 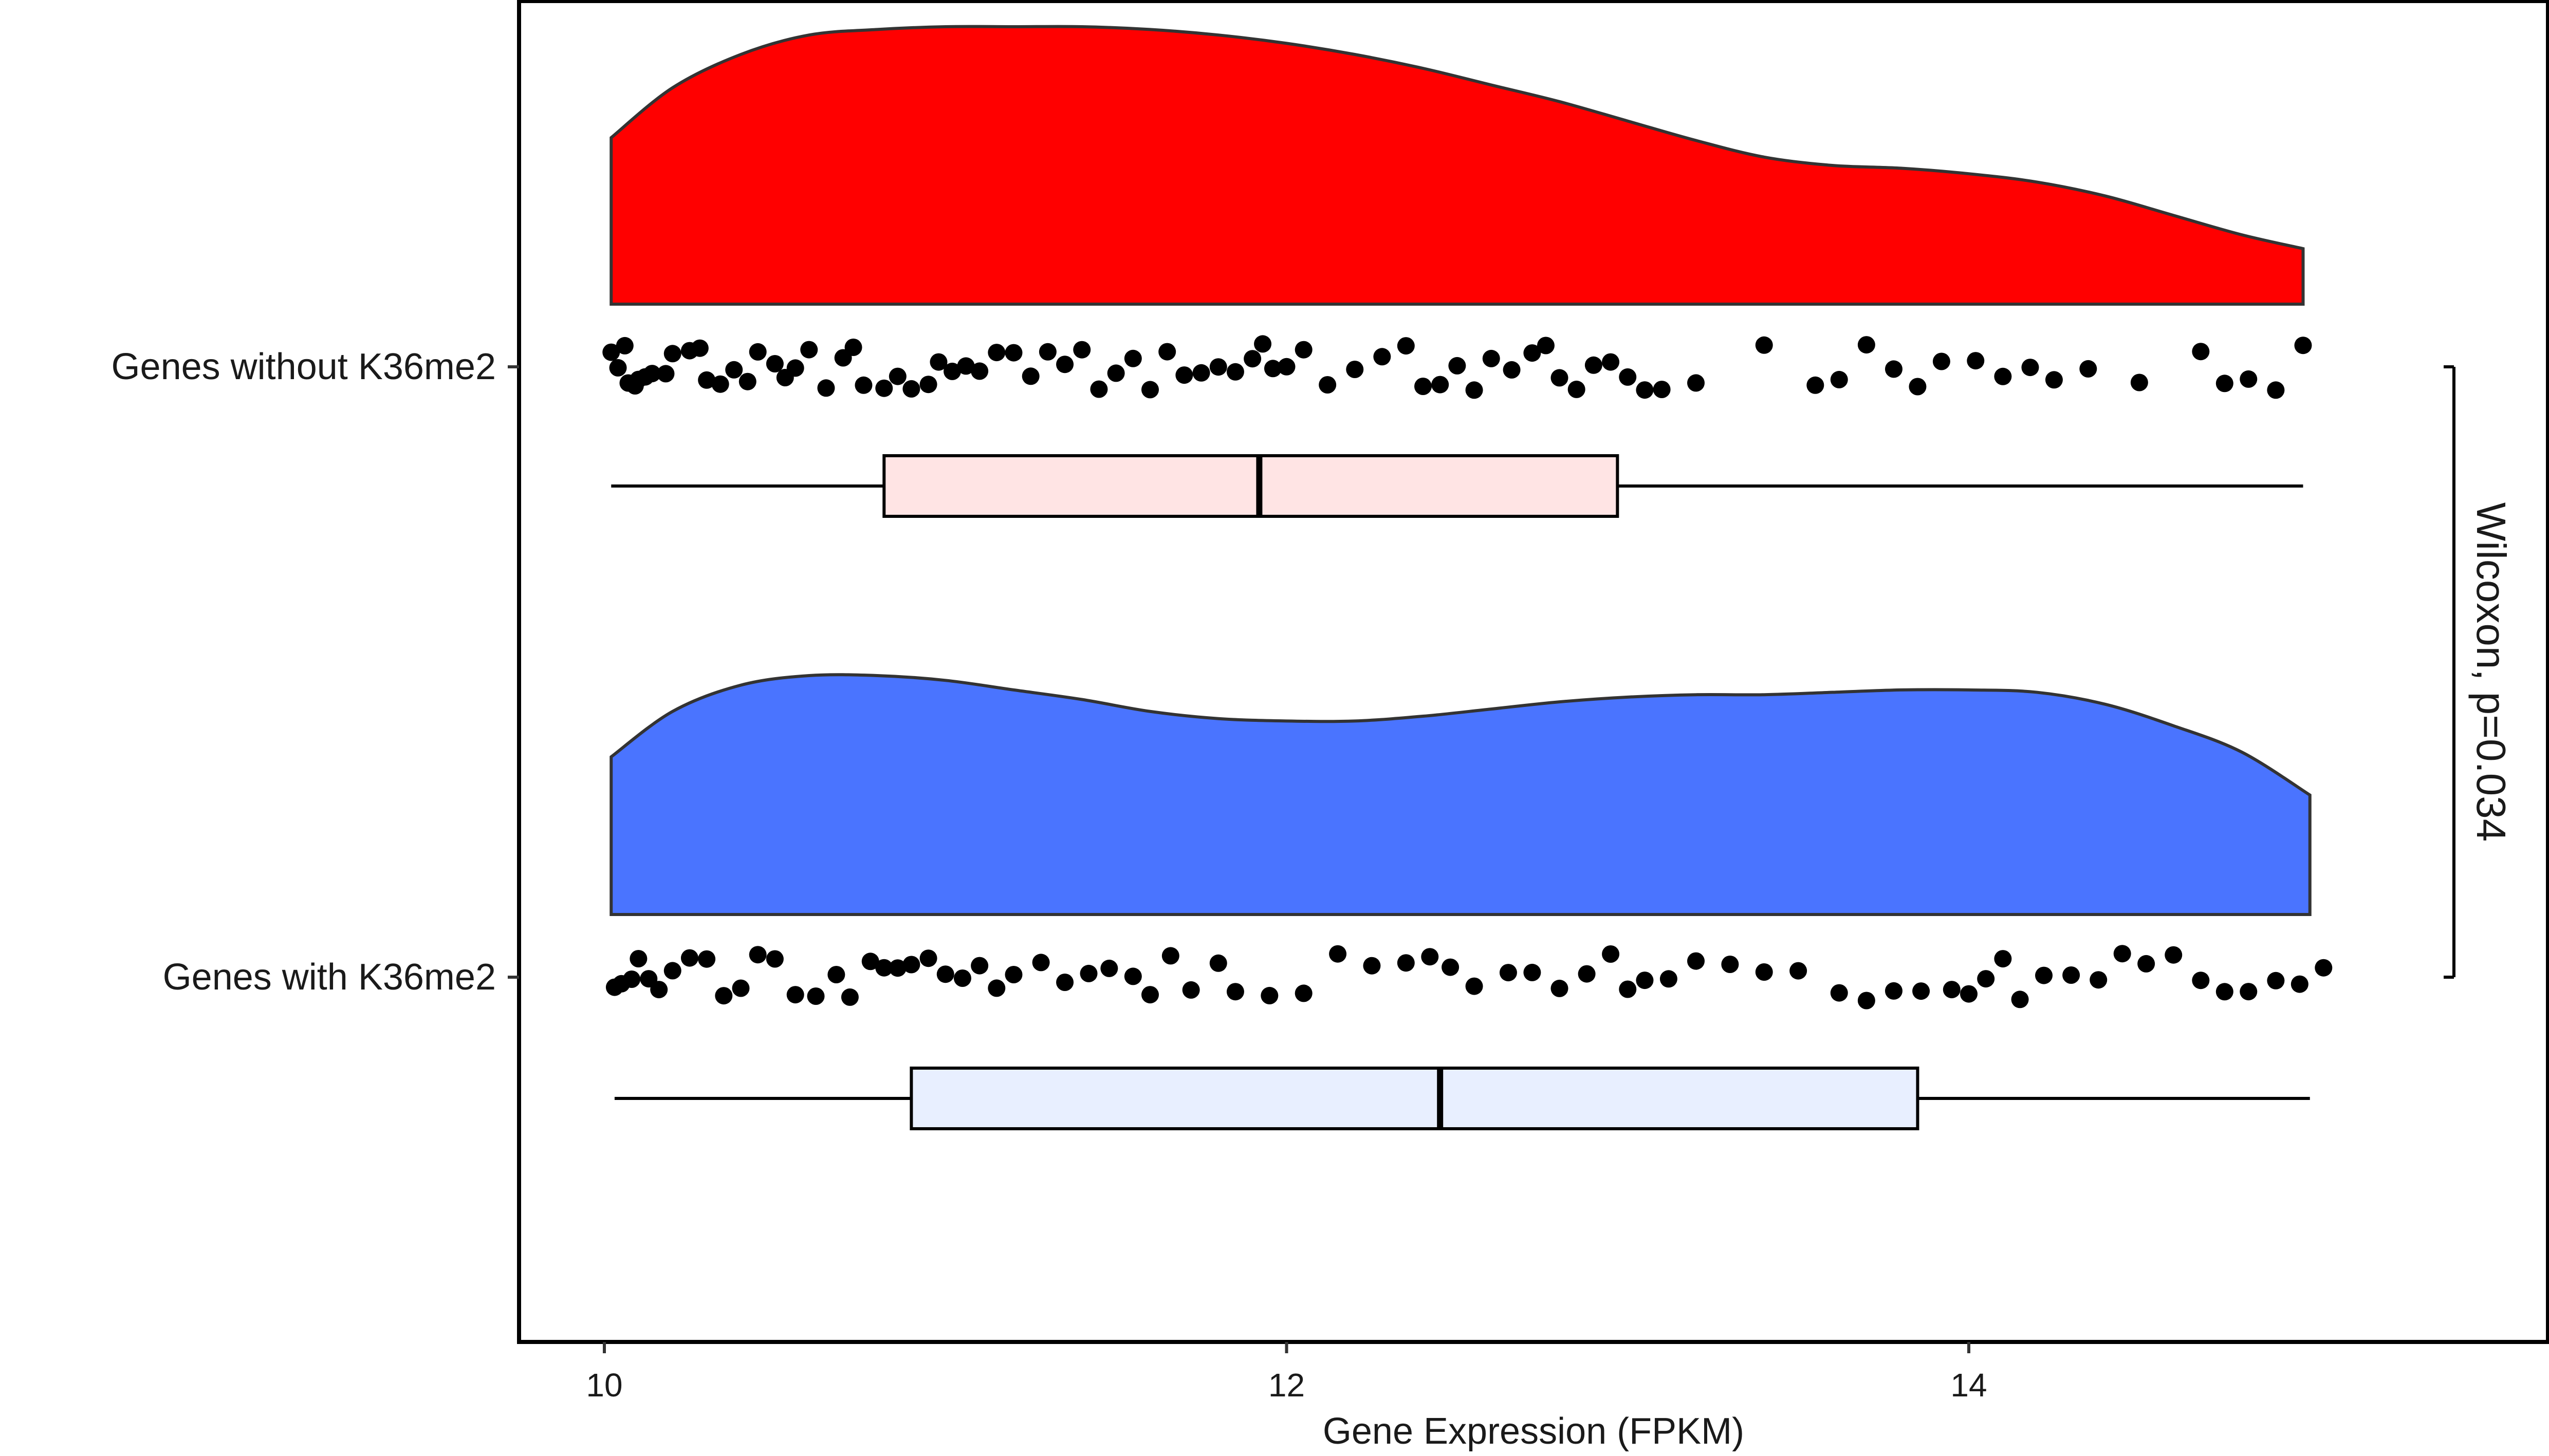 What do you see at coordinates (315, 367) in the screenshot?
I see `group-0-label-wrap: Genes without K36me2` at bounding box center [315, 367].